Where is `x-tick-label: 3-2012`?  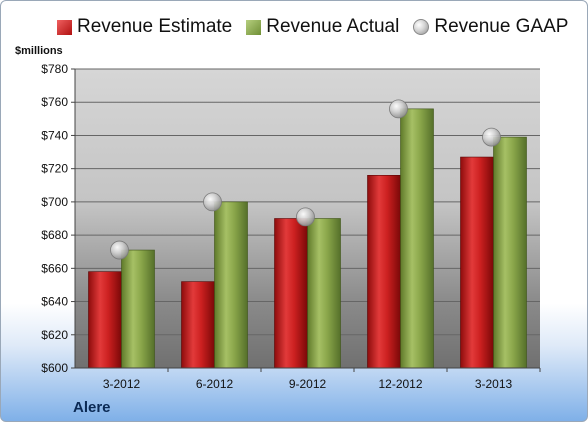
x-tick-label: 3-2012 is located at coordinates (122, 384).